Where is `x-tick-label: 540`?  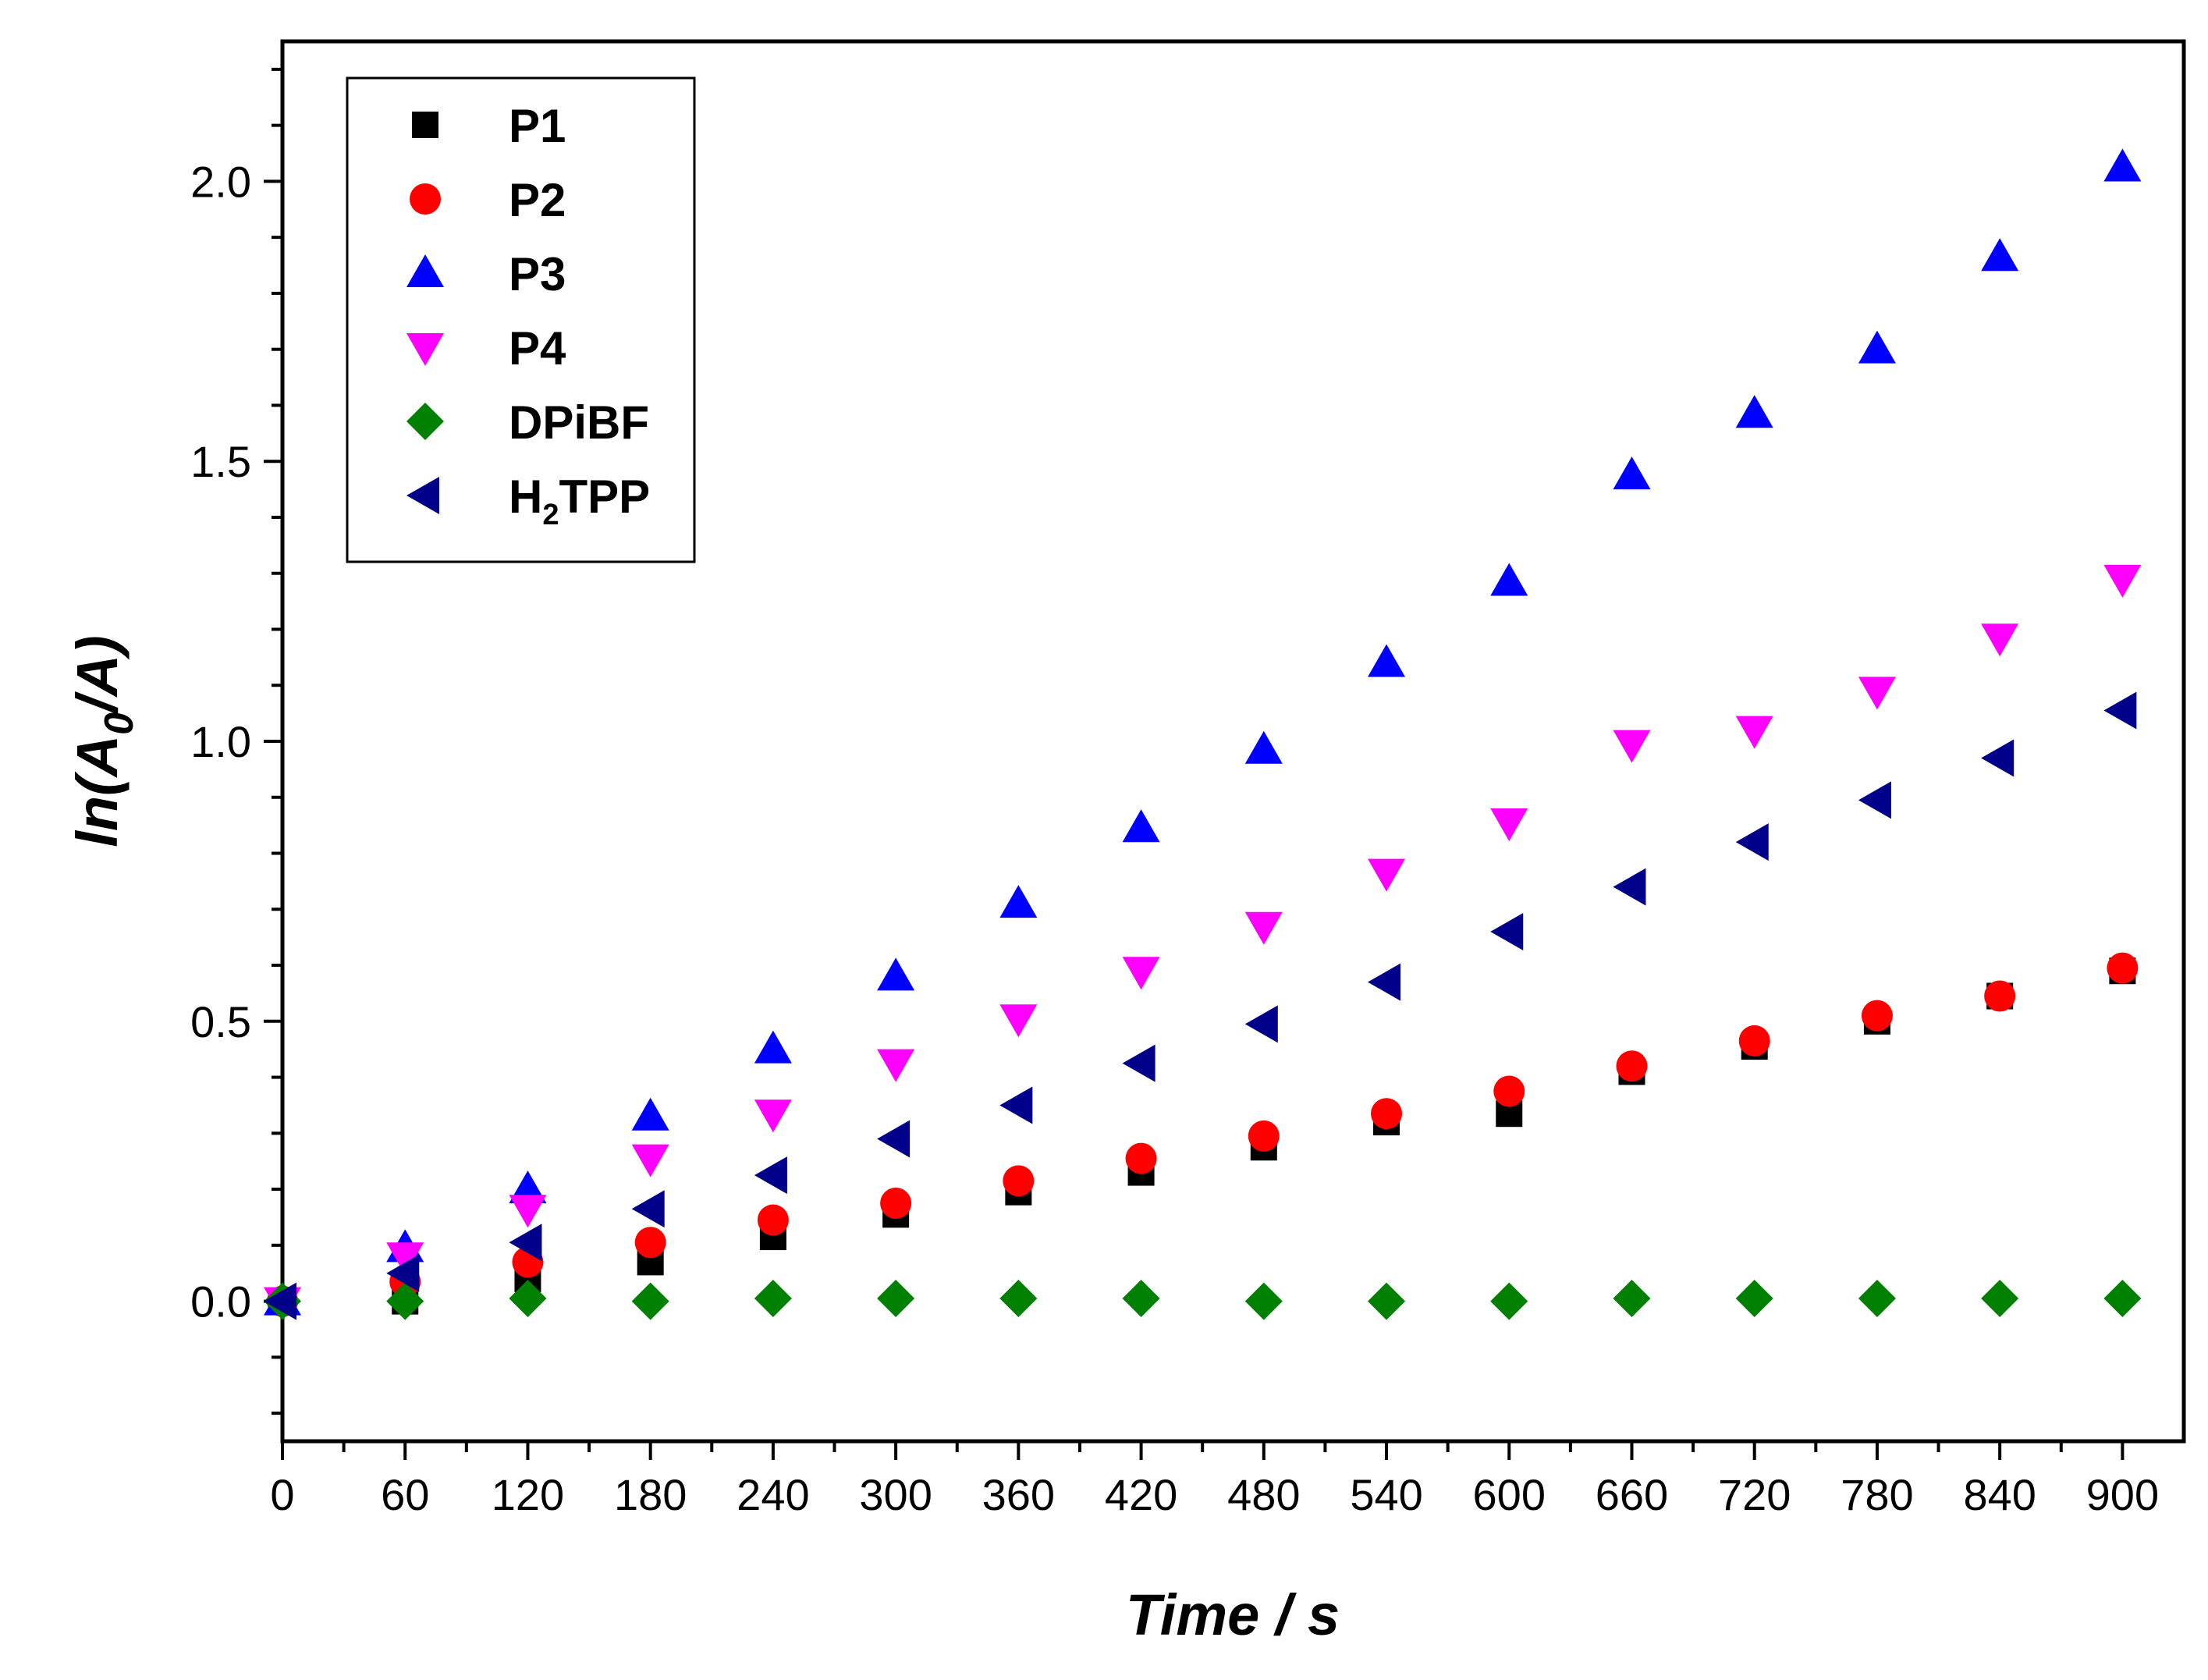
x-tick-label: 540 is located at coordinates (1386, 1494).